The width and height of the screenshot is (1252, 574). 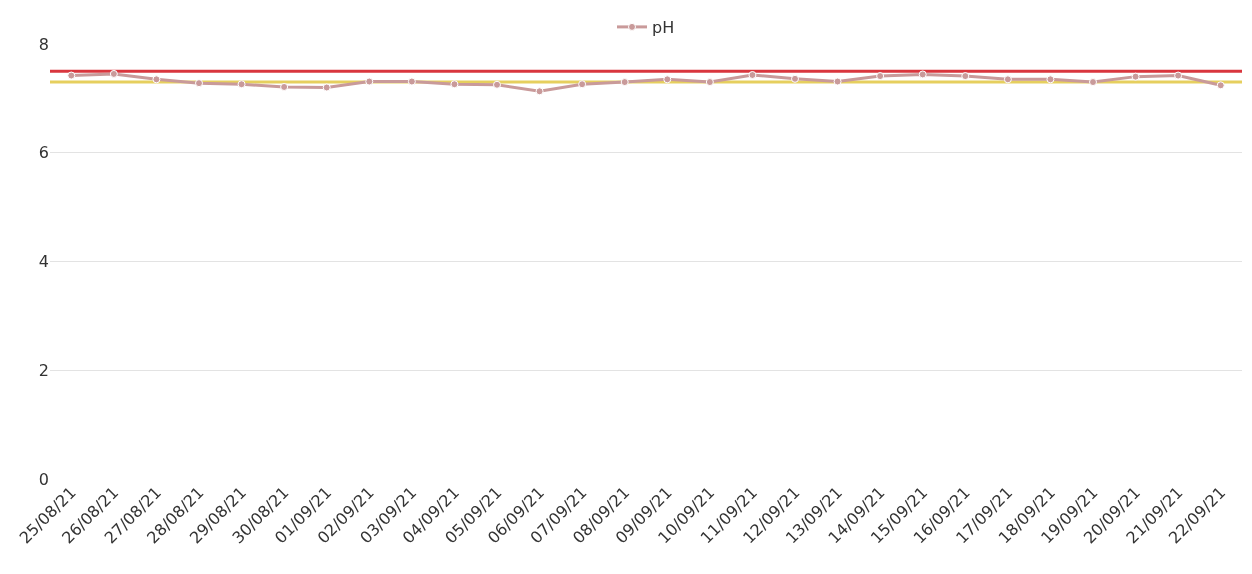 I want to click on y-tick-label: 2, so click(x=43, y=370).